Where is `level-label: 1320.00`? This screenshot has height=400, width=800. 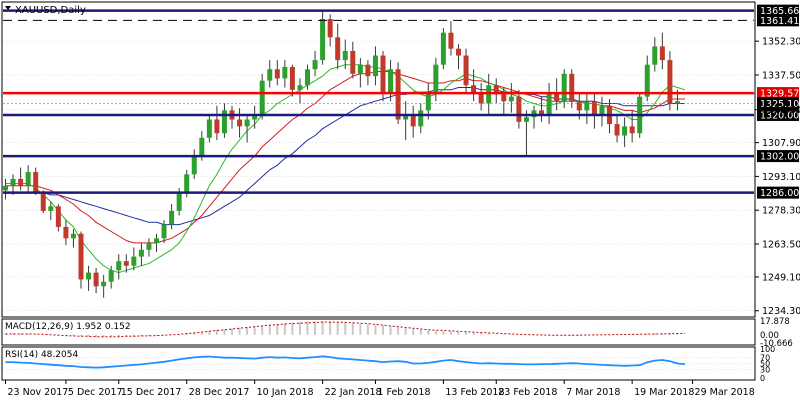 level-label: 1320.00 is located at coordinates (779, 115).